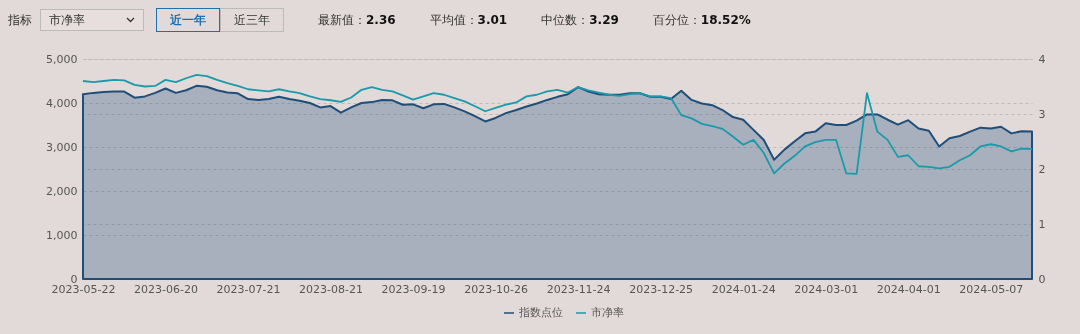 The width and height of the screenshot is (1080, 334). What do you see at coordinates (62, 103) in the screenshot?
I see `y-tick-label: 4,000` at bounding box center [62, 103].